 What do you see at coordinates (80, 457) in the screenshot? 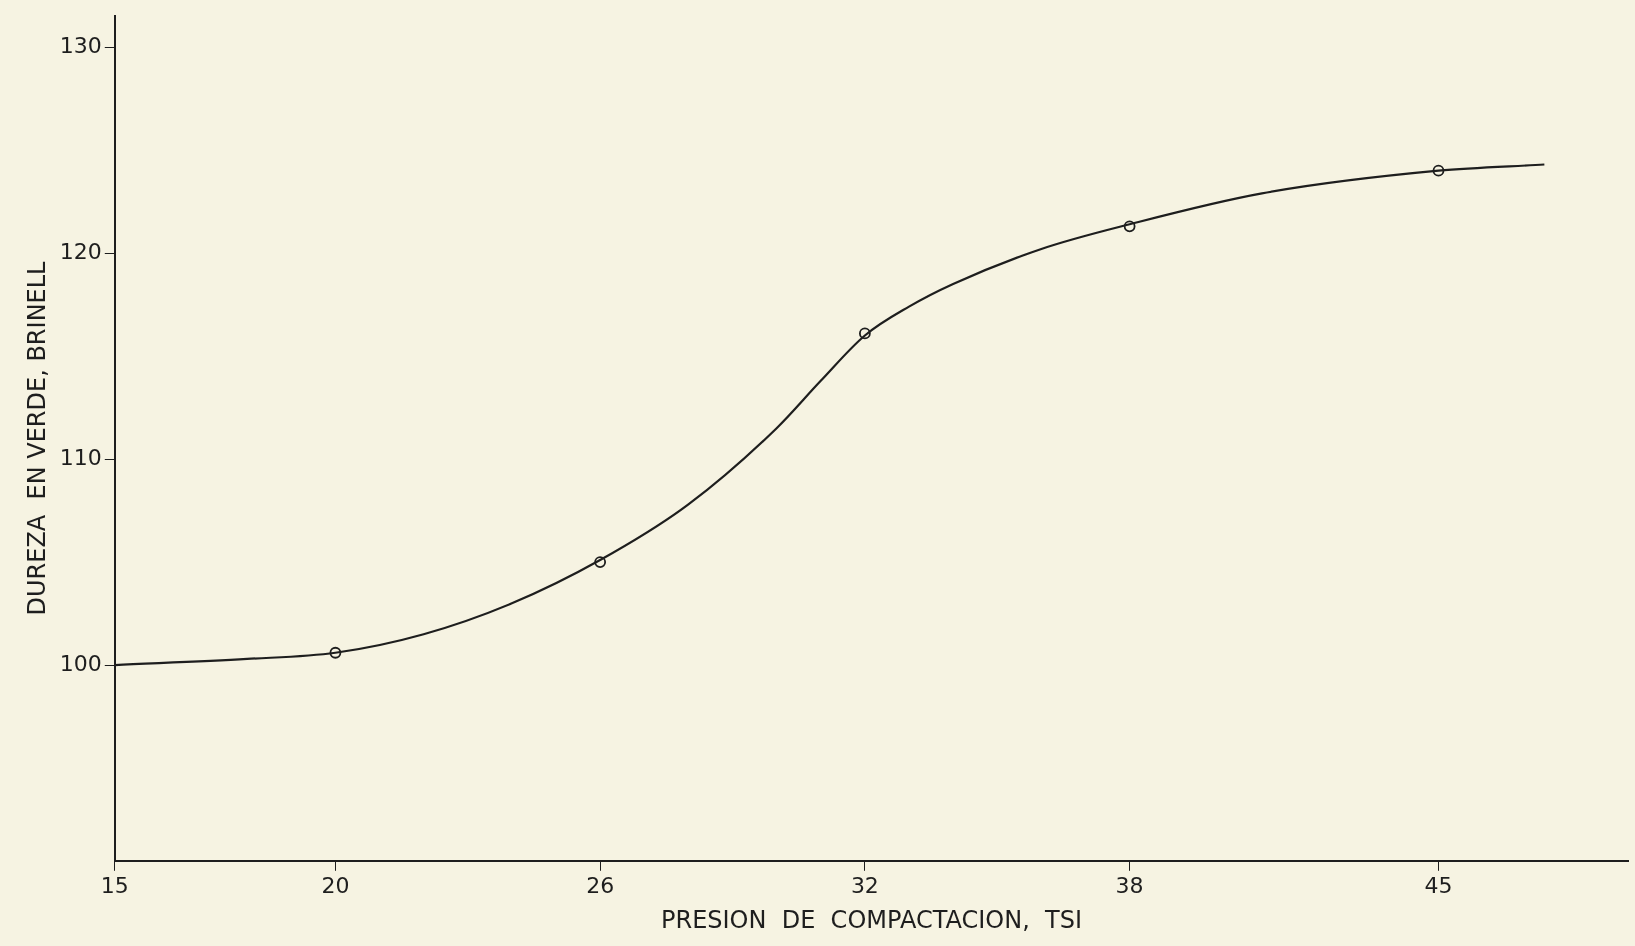
I see `y-tick-label: 110` at bounding box center [80, 457].